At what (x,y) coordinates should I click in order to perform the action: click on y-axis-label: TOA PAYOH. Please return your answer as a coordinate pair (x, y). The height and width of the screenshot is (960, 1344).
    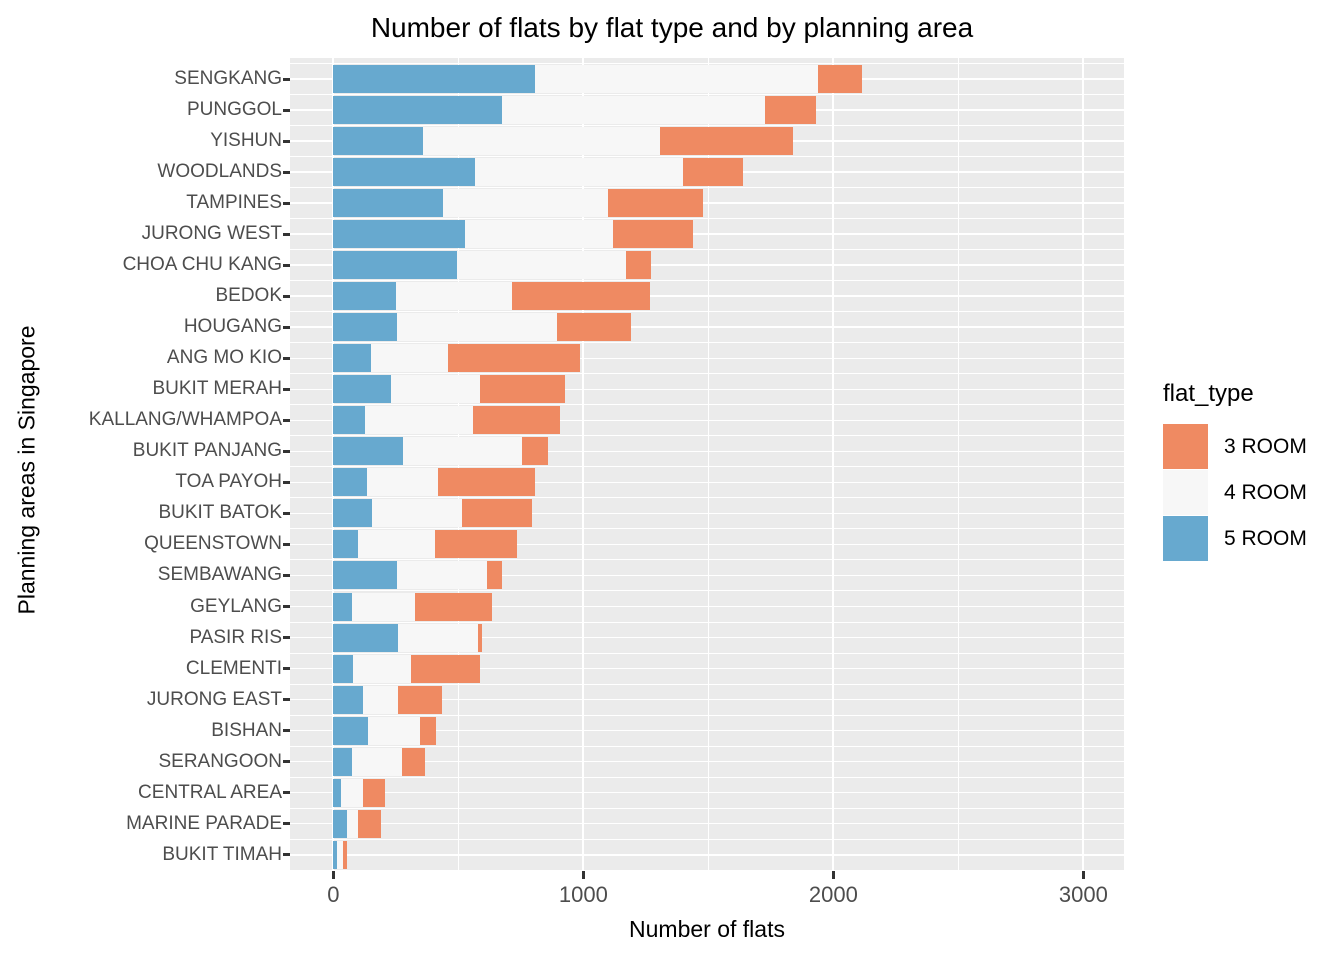
    Looking at the image, I should click on (228, 482).